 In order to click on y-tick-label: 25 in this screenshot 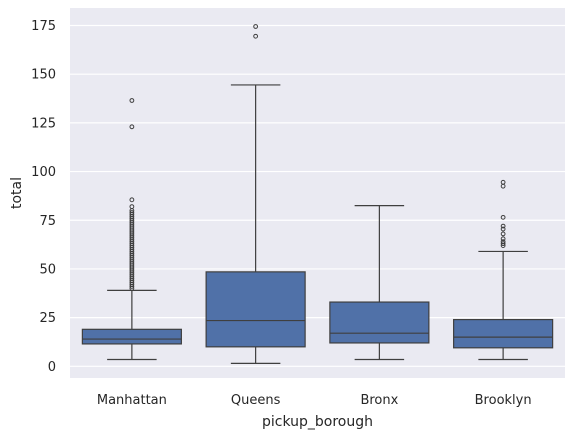, I will do `click(47, 318)`.